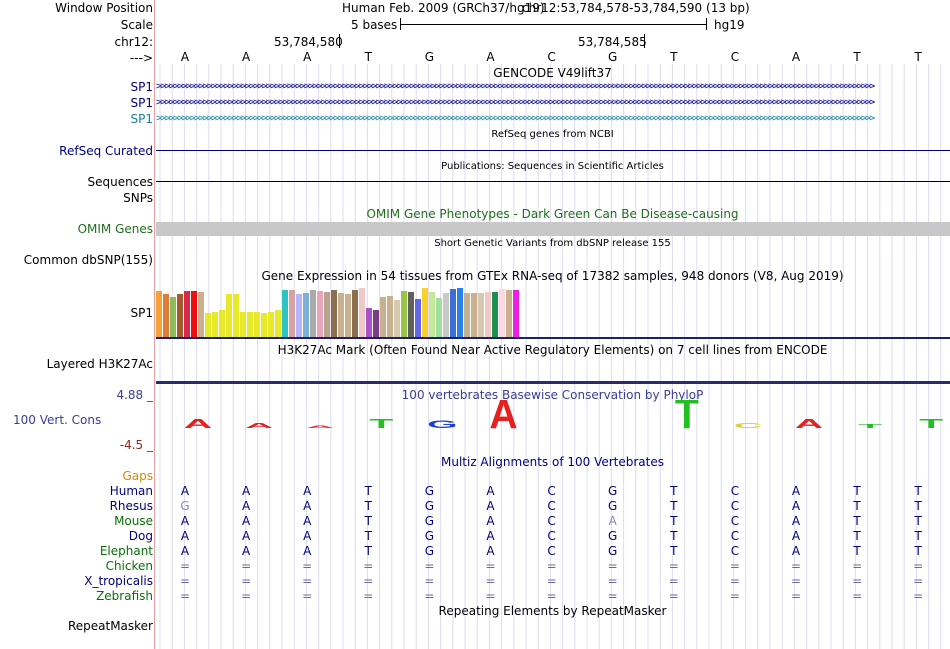  Describe the element at coordinates (124, 596) in the screenshot. I see `species-label: Zebrafish` at that location.